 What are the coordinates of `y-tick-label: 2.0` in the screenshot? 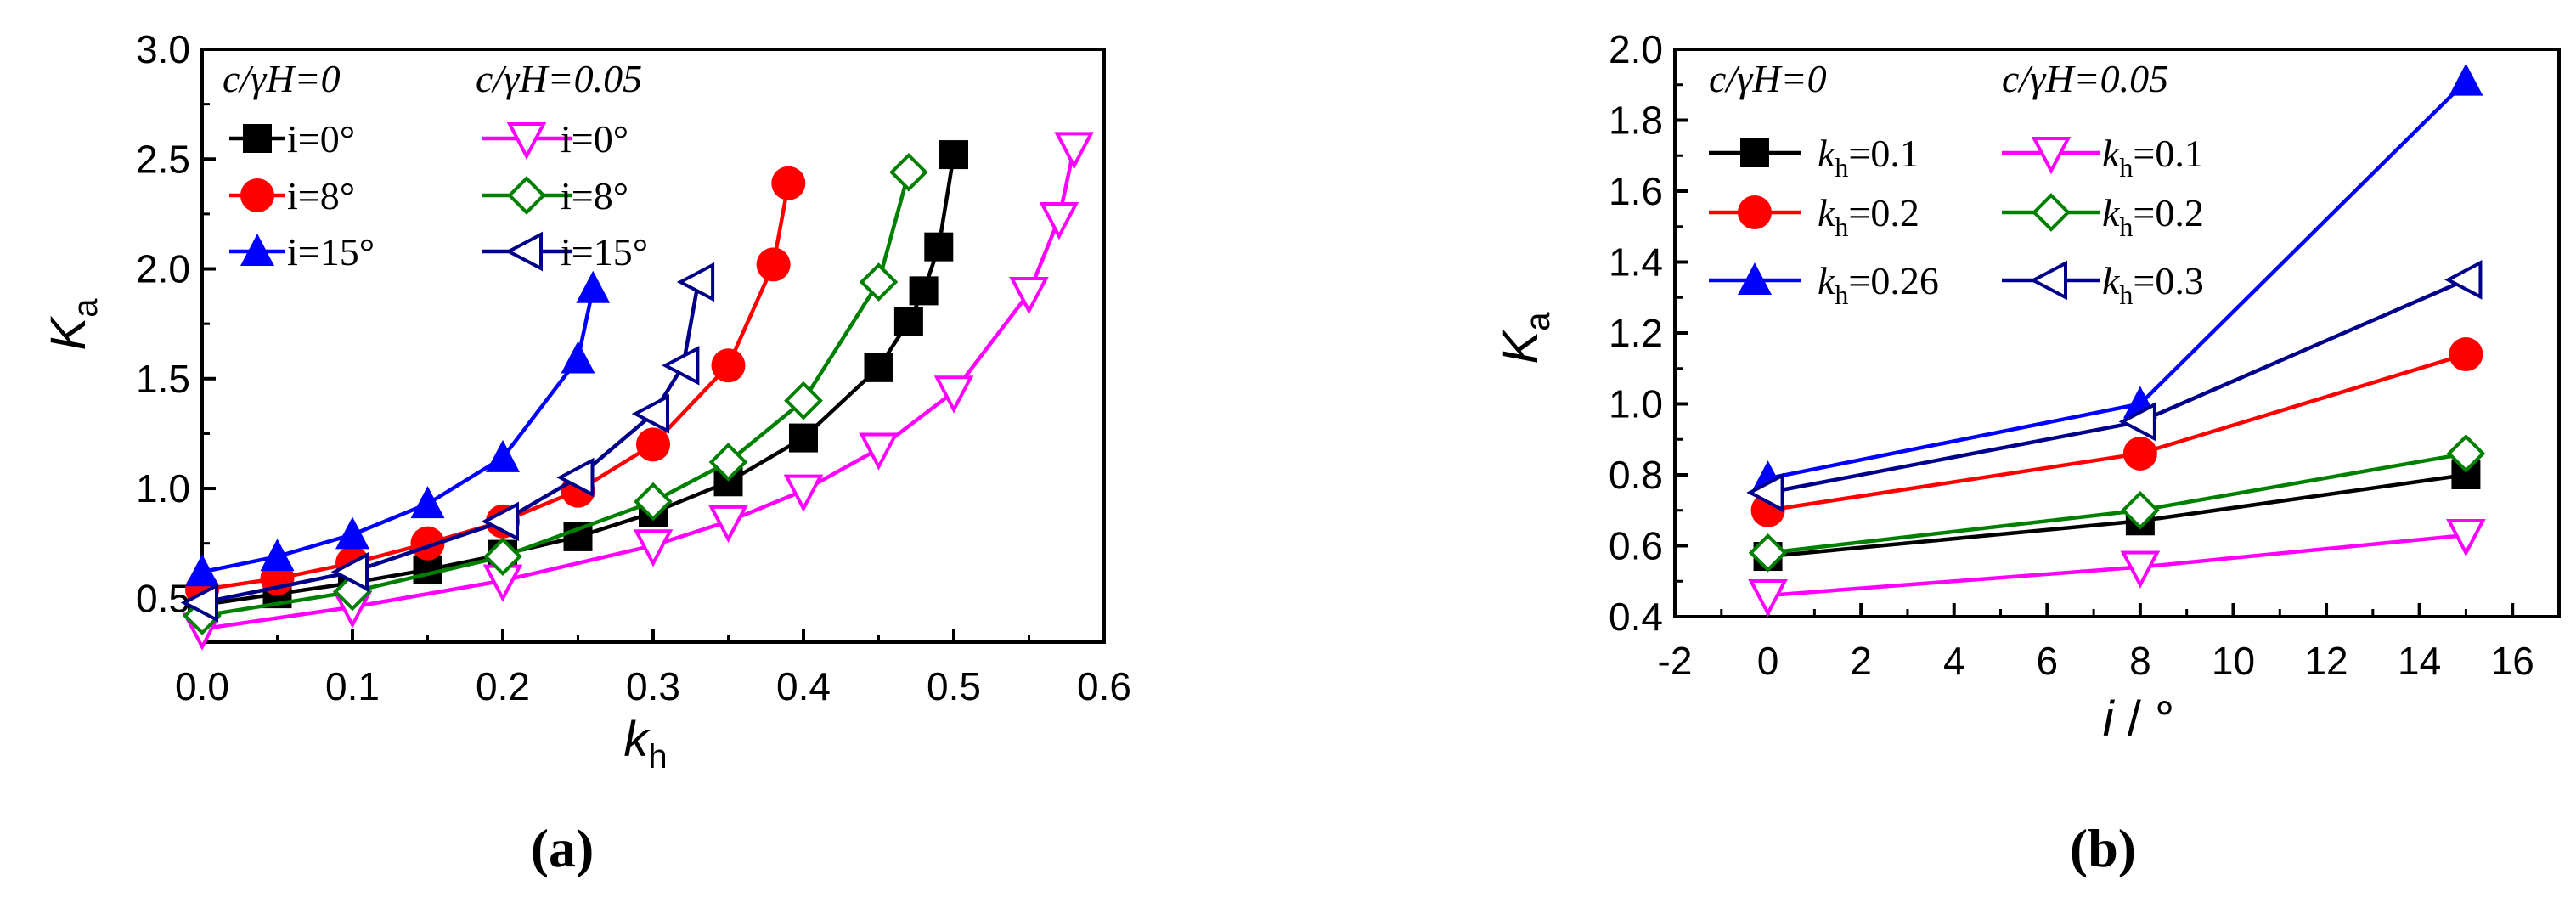 It's located at (163, 269).